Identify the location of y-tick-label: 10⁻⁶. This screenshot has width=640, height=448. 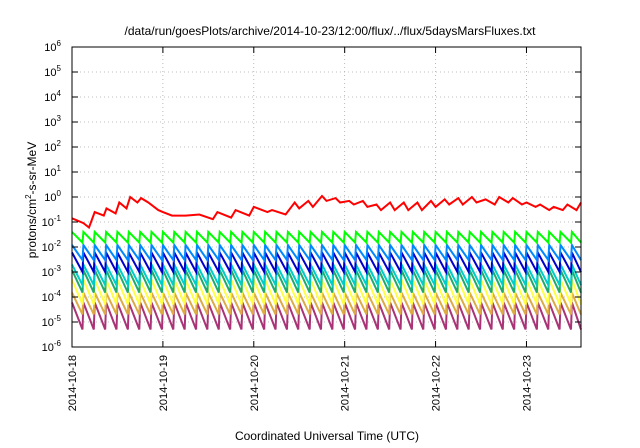
(52, 346).